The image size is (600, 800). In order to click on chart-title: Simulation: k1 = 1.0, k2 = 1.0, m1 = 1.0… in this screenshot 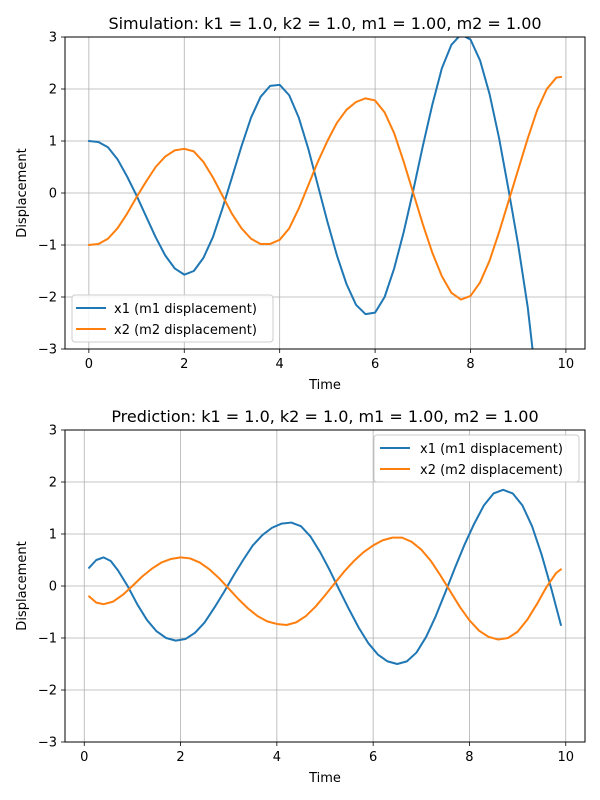, I will do `click(324, 23)`.